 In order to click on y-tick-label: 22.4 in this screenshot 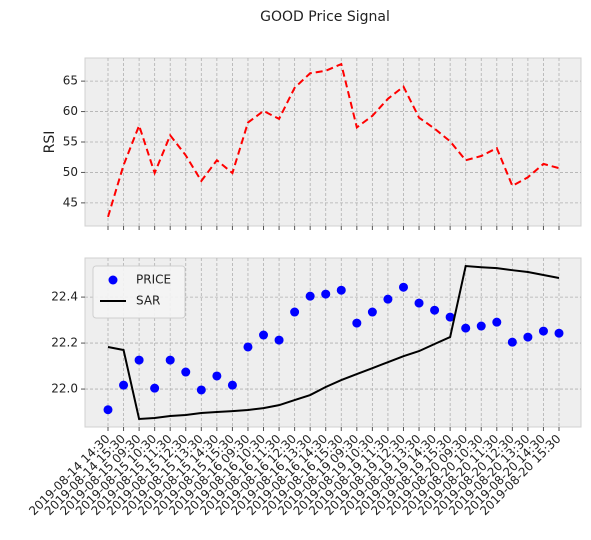, I will do `click(64, 297)`.